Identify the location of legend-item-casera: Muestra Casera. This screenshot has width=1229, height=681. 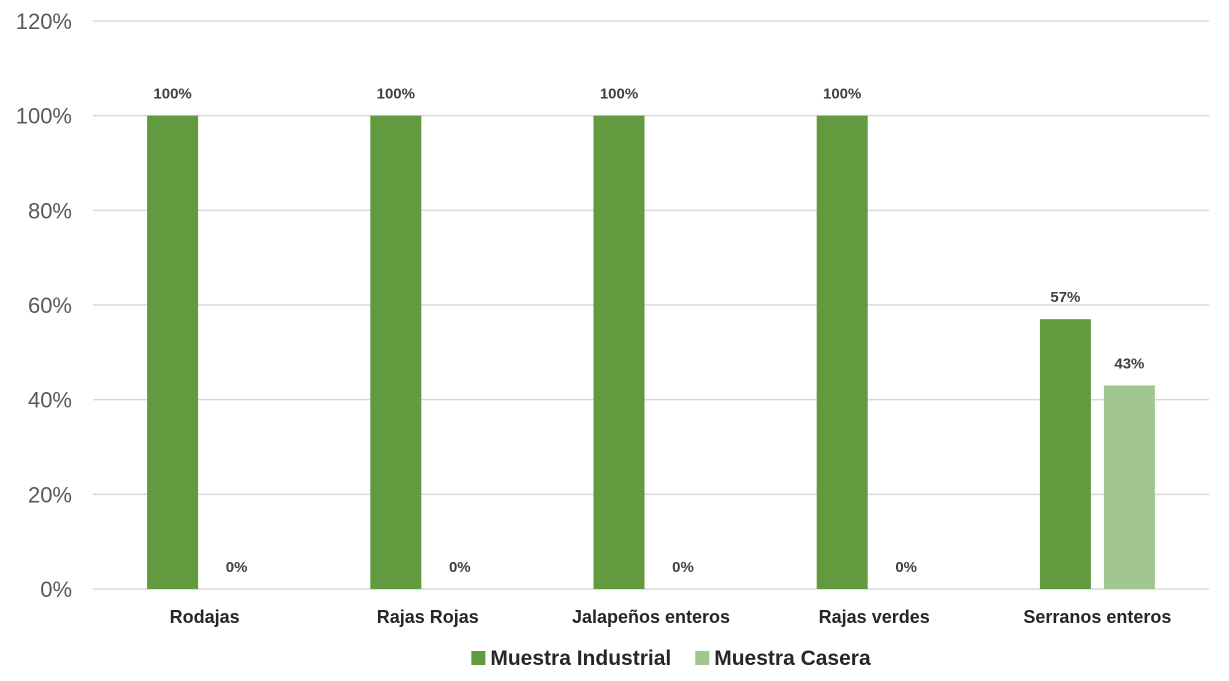
(783, 658).